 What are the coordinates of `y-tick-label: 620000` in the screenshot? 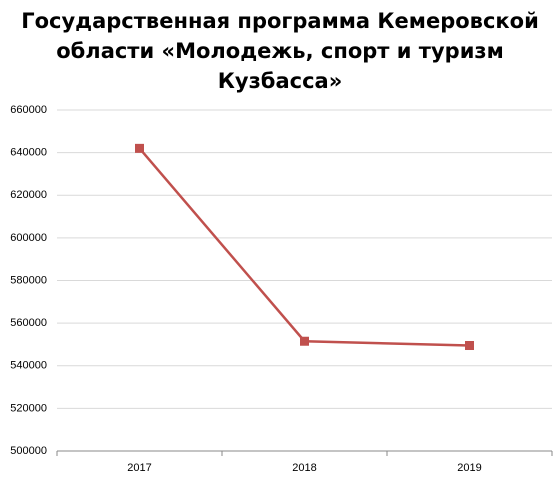 It's located at (28, 195).